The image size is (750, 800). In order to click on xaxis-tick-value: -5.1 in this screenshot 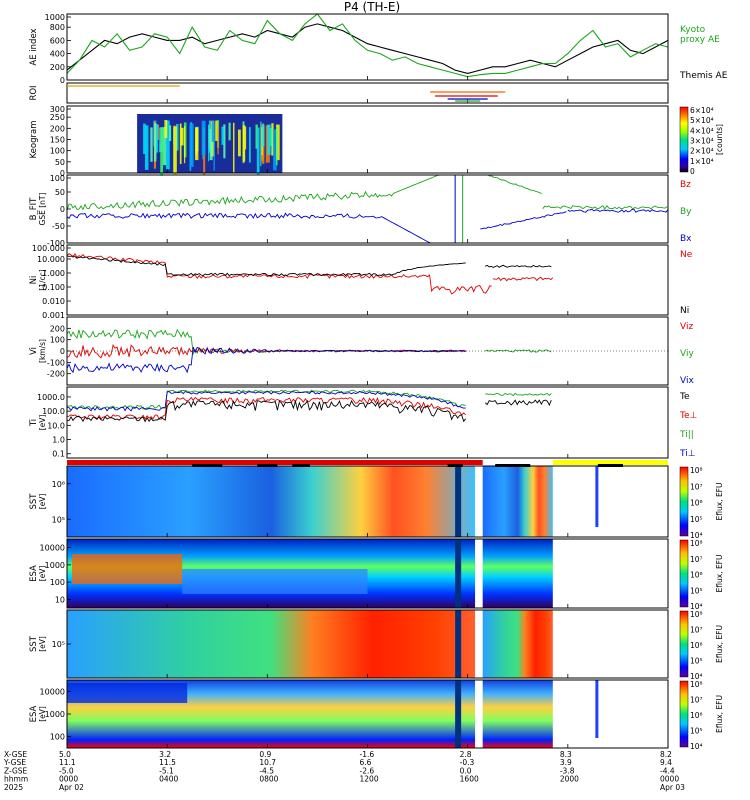, I will do `click(166, 770)`.